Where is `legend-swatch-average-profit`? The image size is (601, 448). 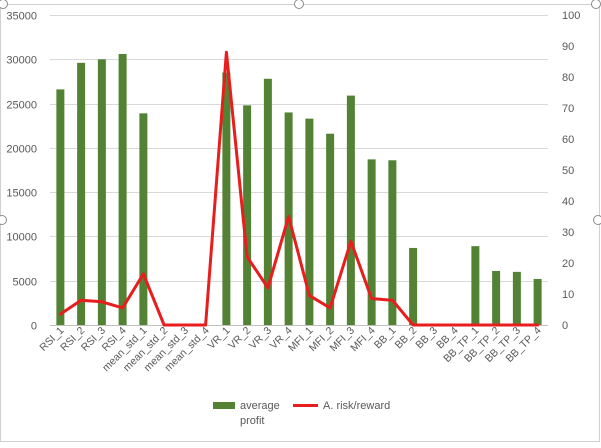 legend-swatch-average-profit is located at coordinates (224, 405).